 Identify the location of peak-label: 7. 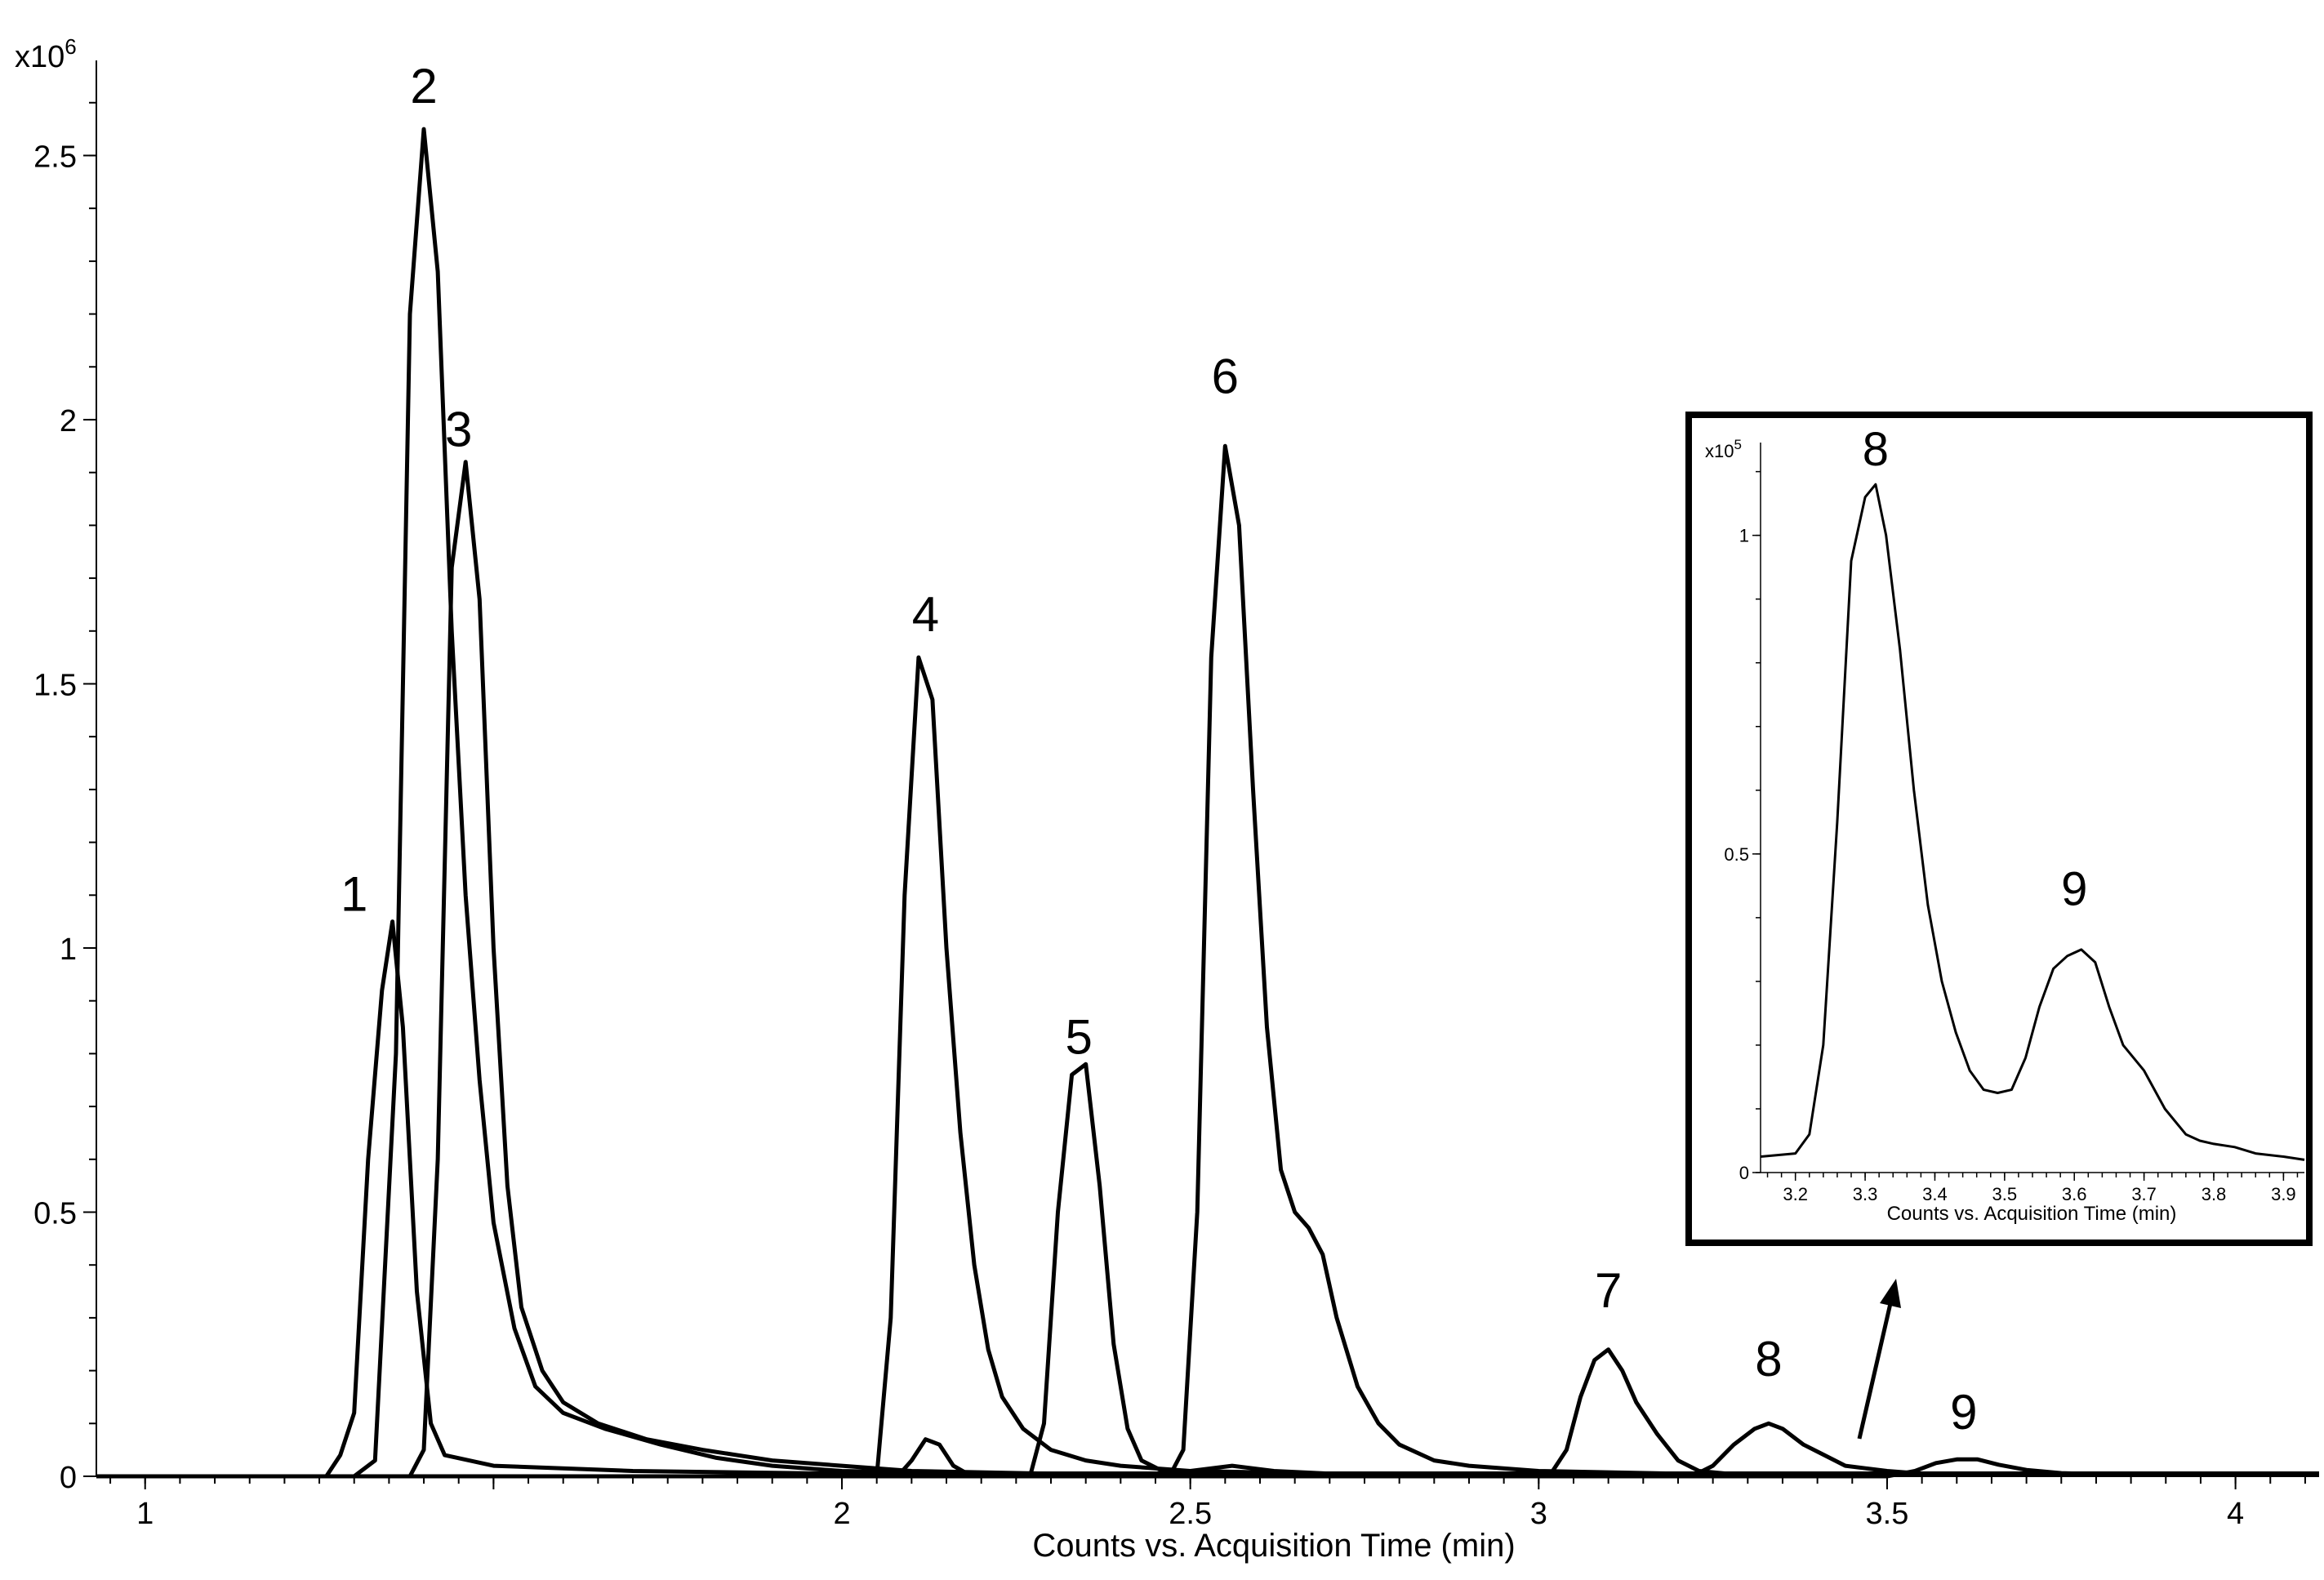
(1608, 1290).